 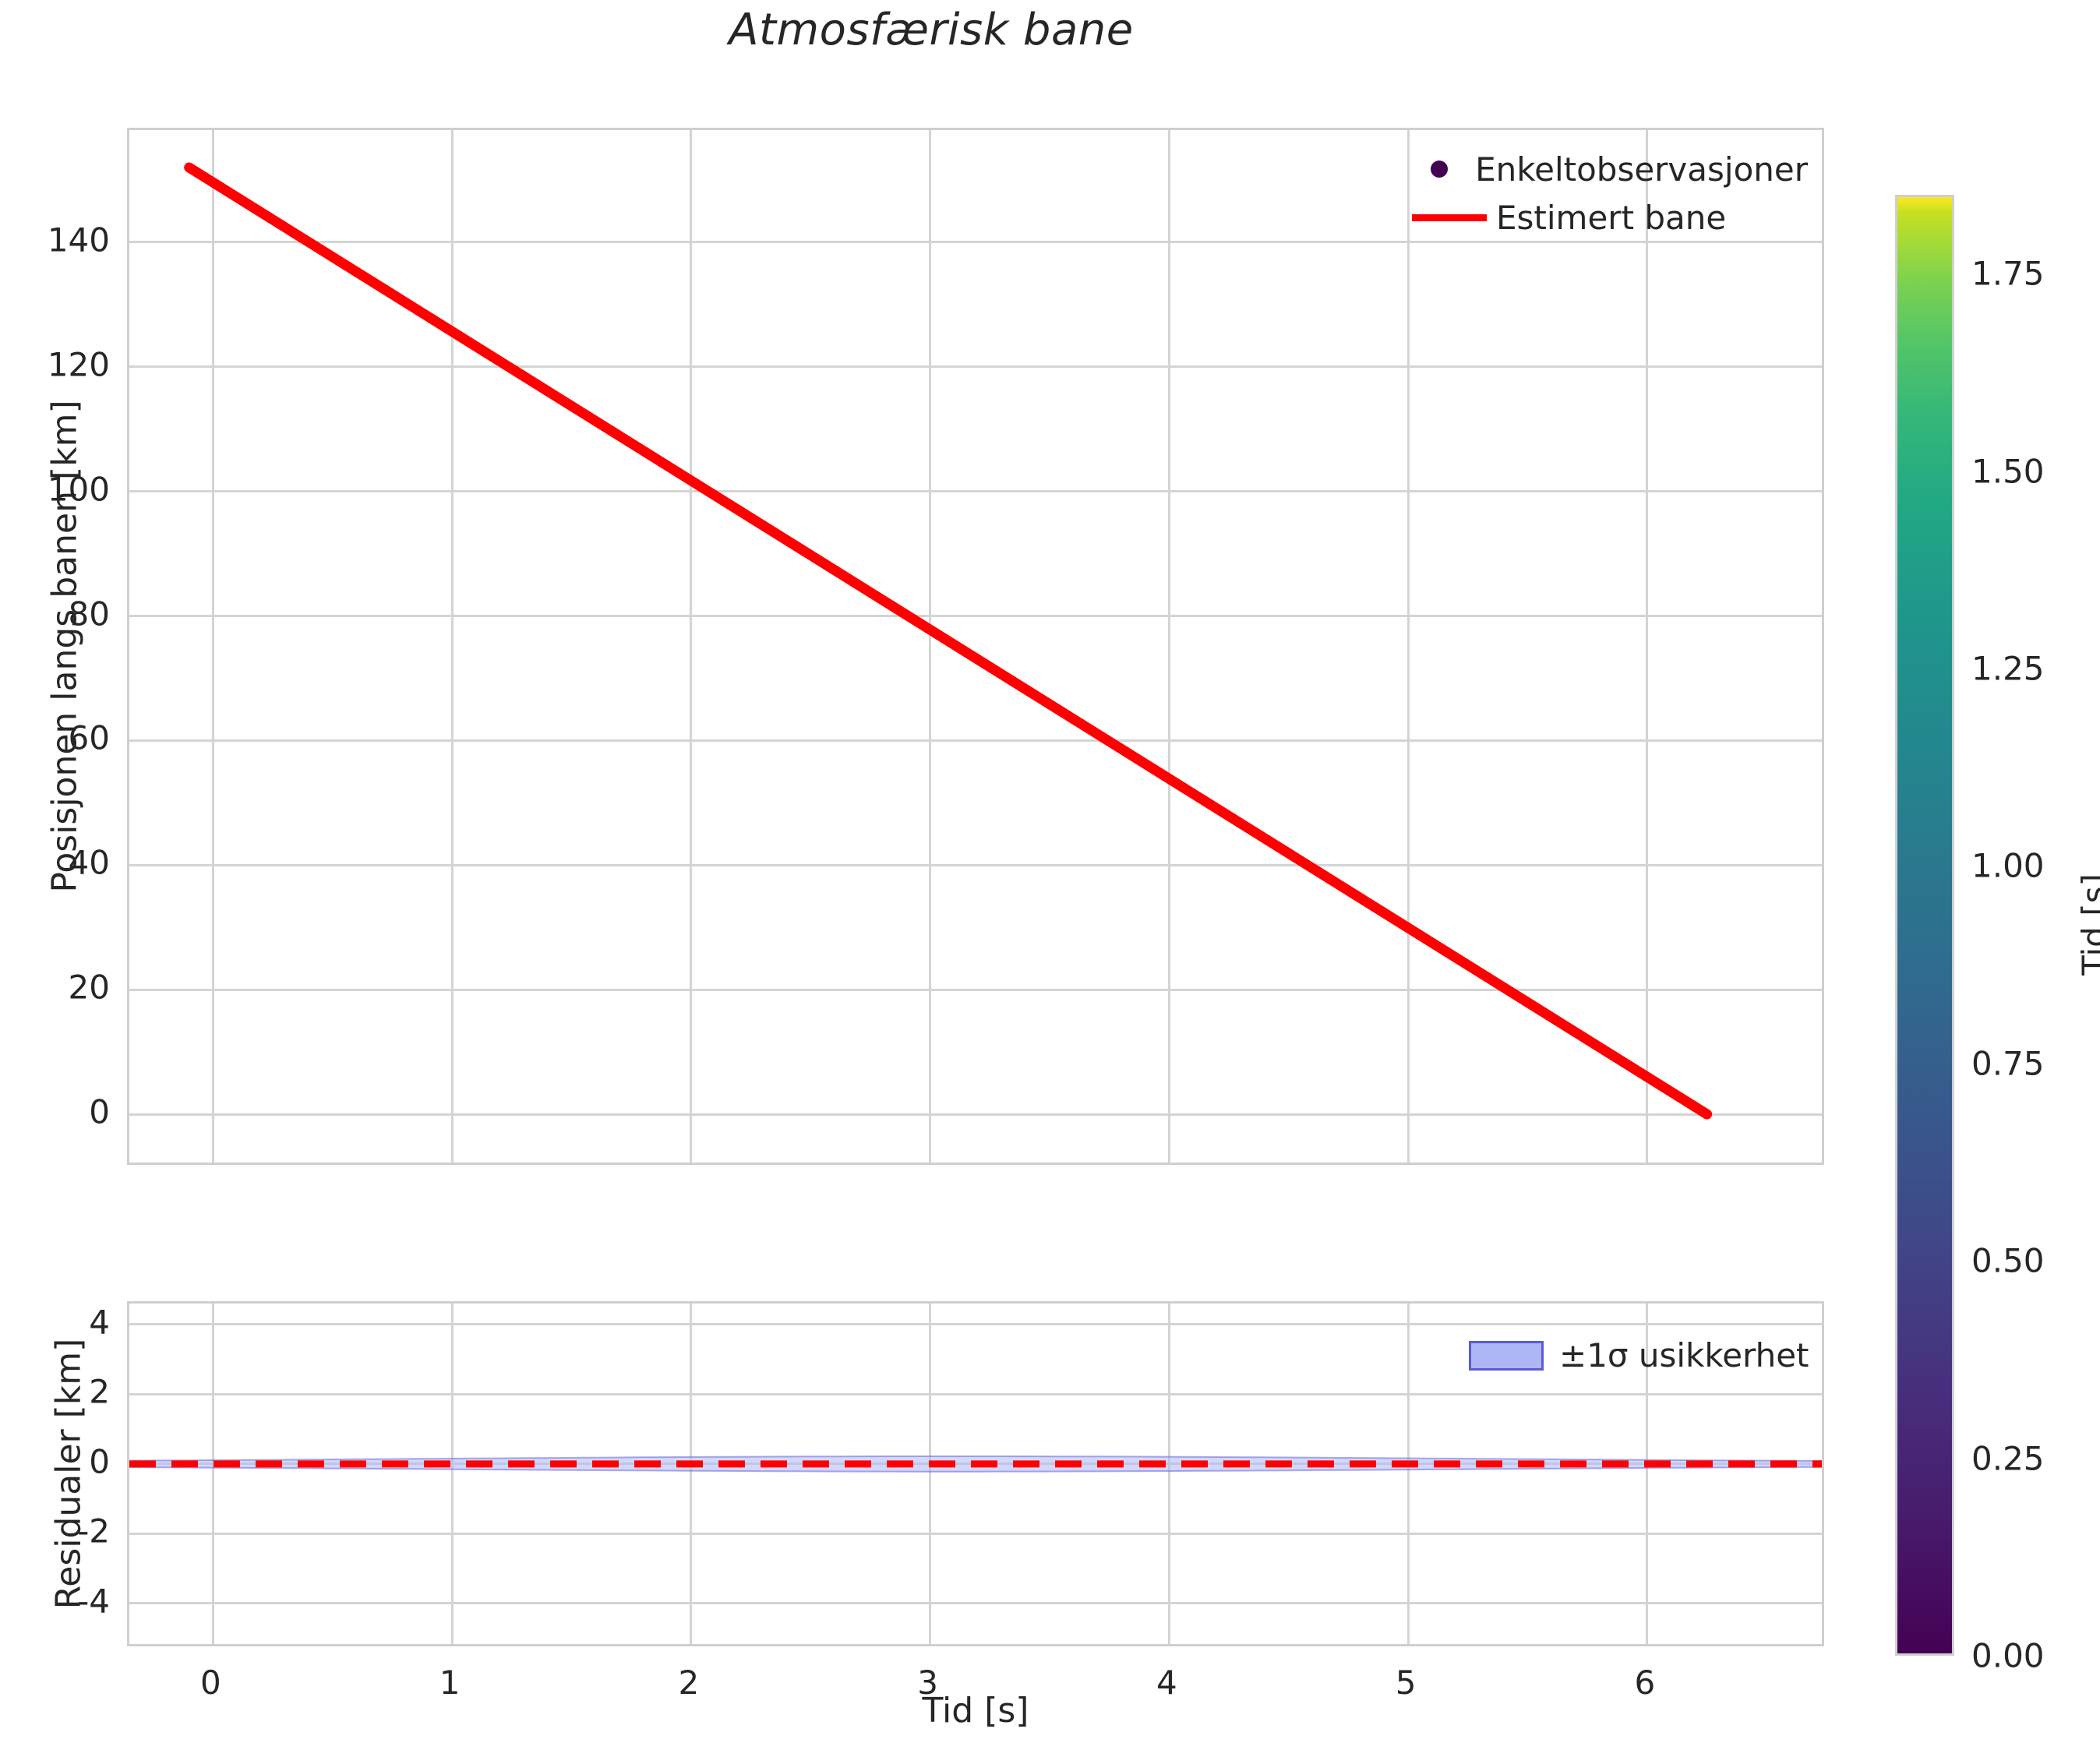 What do you see at coordinates (1406, 1683) in the screenshot?
I see `x-tick-label: 5` at bounding box center [1406, 1683].